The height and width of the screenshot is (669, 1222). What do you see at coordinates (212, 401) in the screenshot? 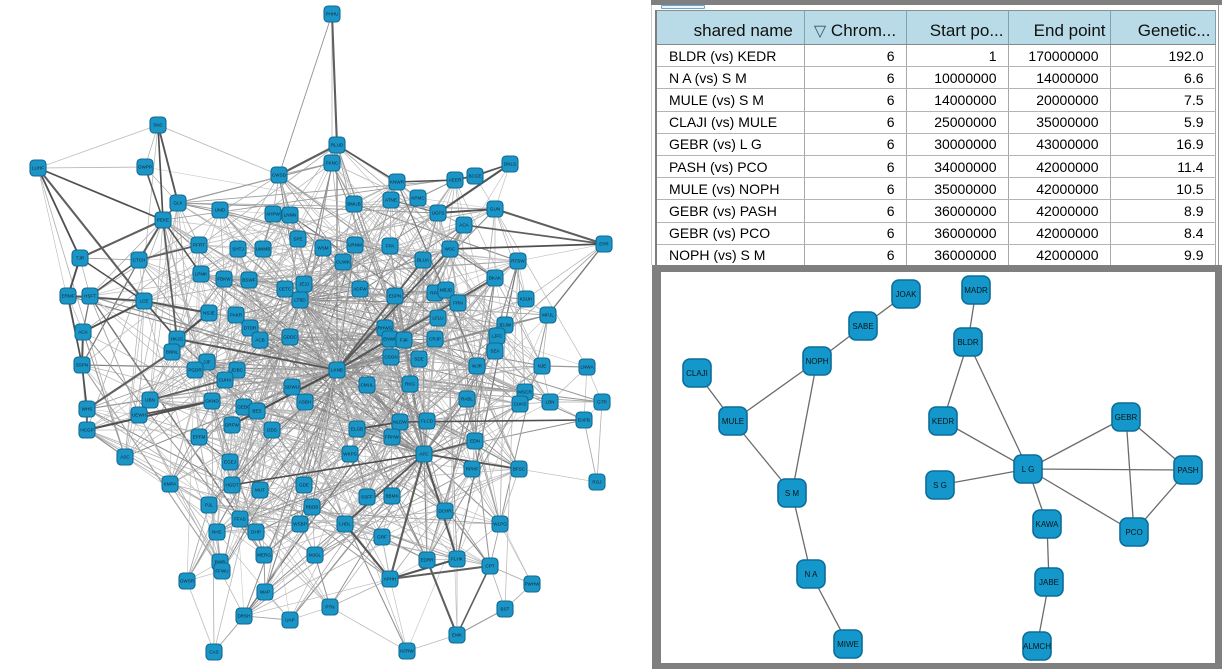
I see `svg-text: GKND` at bounding box center [212, 401].